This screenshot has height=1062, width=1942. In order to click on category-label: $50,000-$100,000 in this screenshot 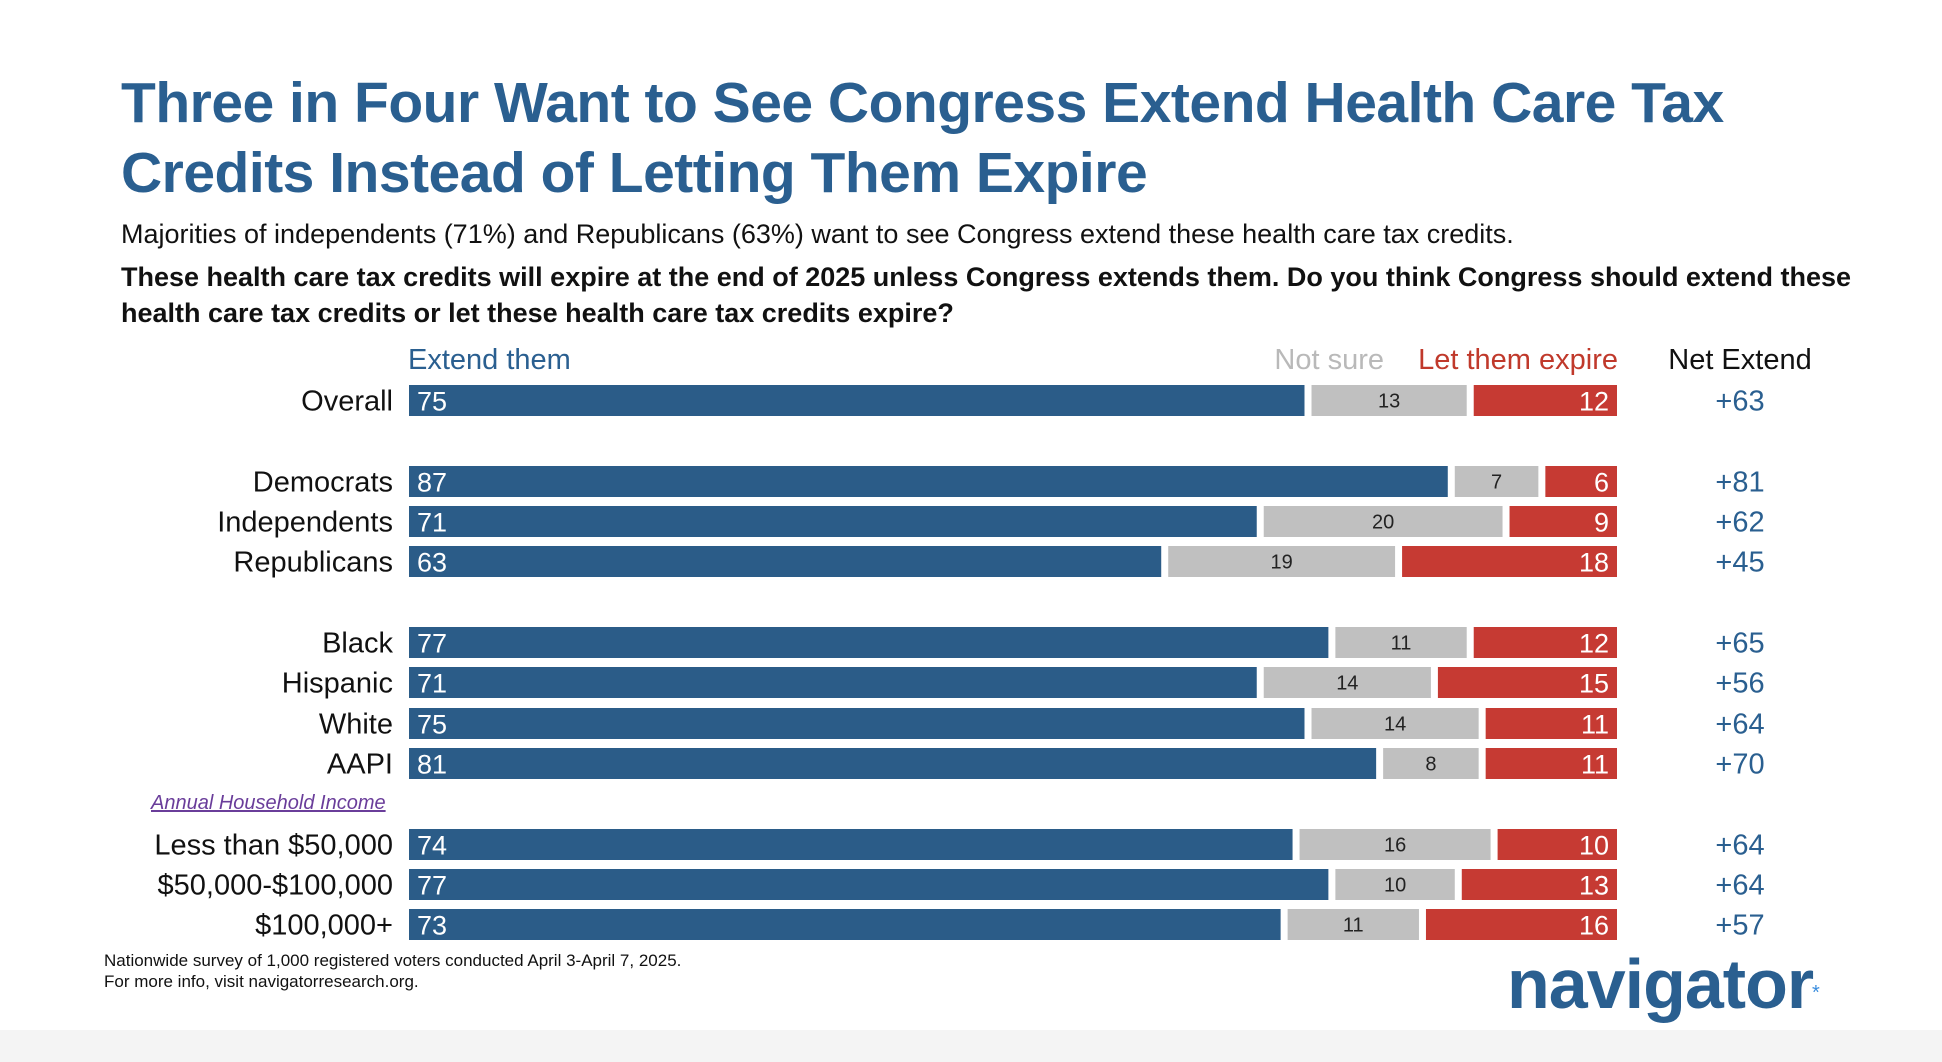, I will do `click(275, 886)`.